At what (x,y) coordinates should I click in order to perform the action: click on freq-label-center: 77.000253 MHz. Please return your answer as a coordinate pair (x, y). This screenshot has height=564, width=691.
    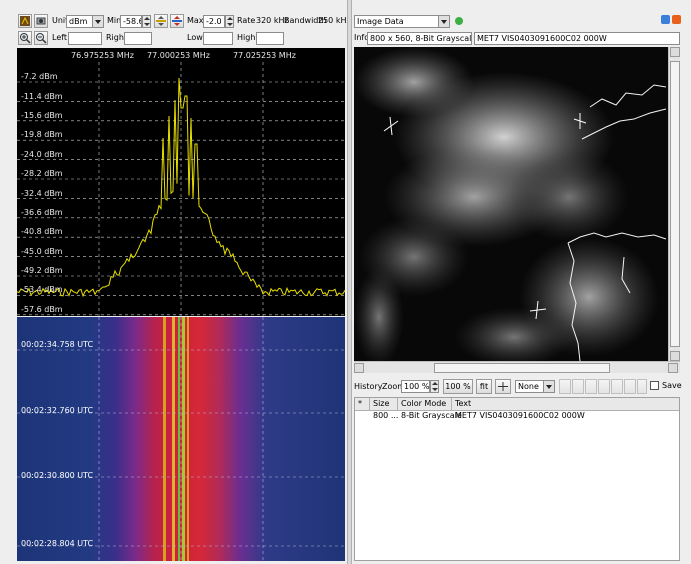
    Looking at the image, I should click on (178, 55).